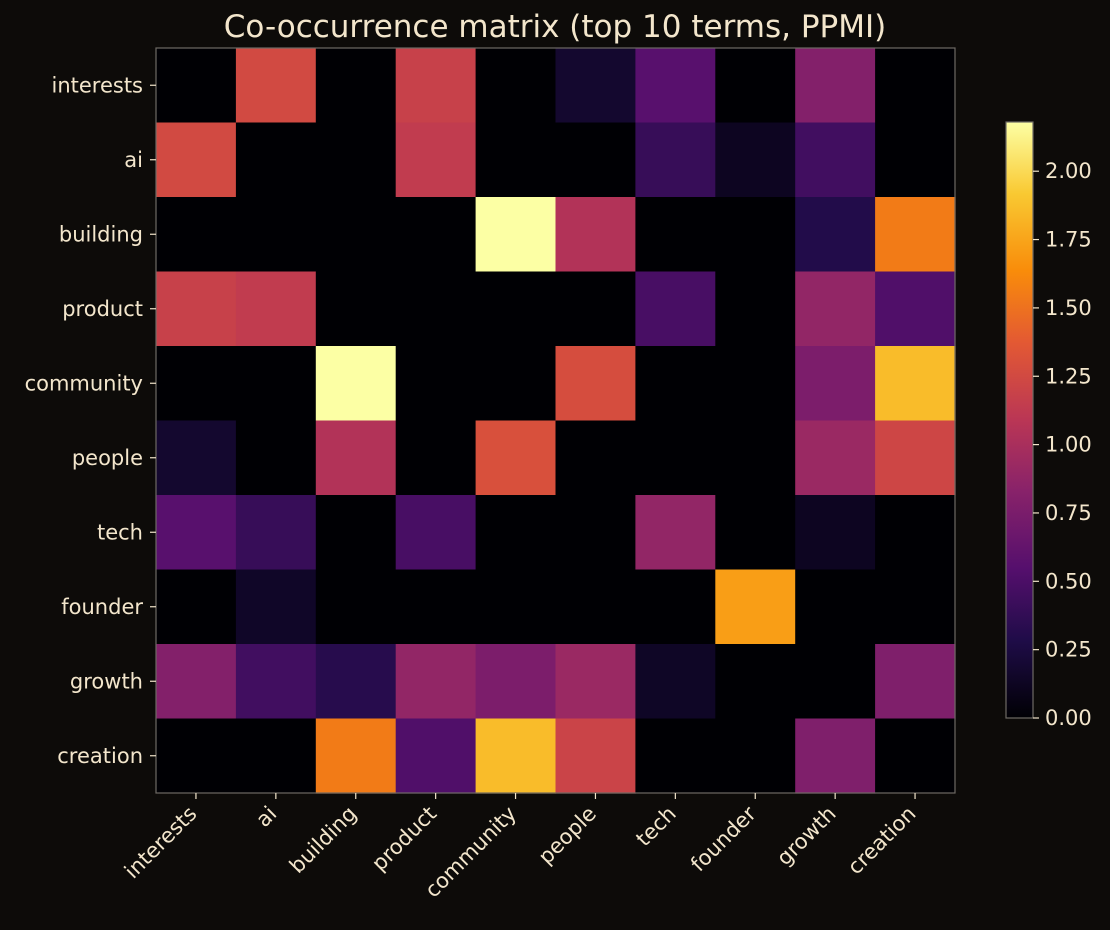  What do you see at coordinates (516, 86) in the screenshot?
I see `heatmap-cell-interests-community` at bounding box center [516, 86].